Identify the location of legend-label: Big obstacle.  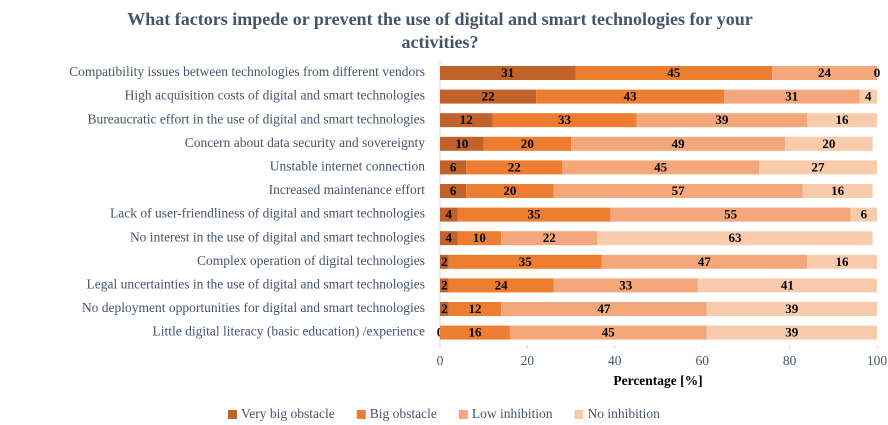
(403, 413).